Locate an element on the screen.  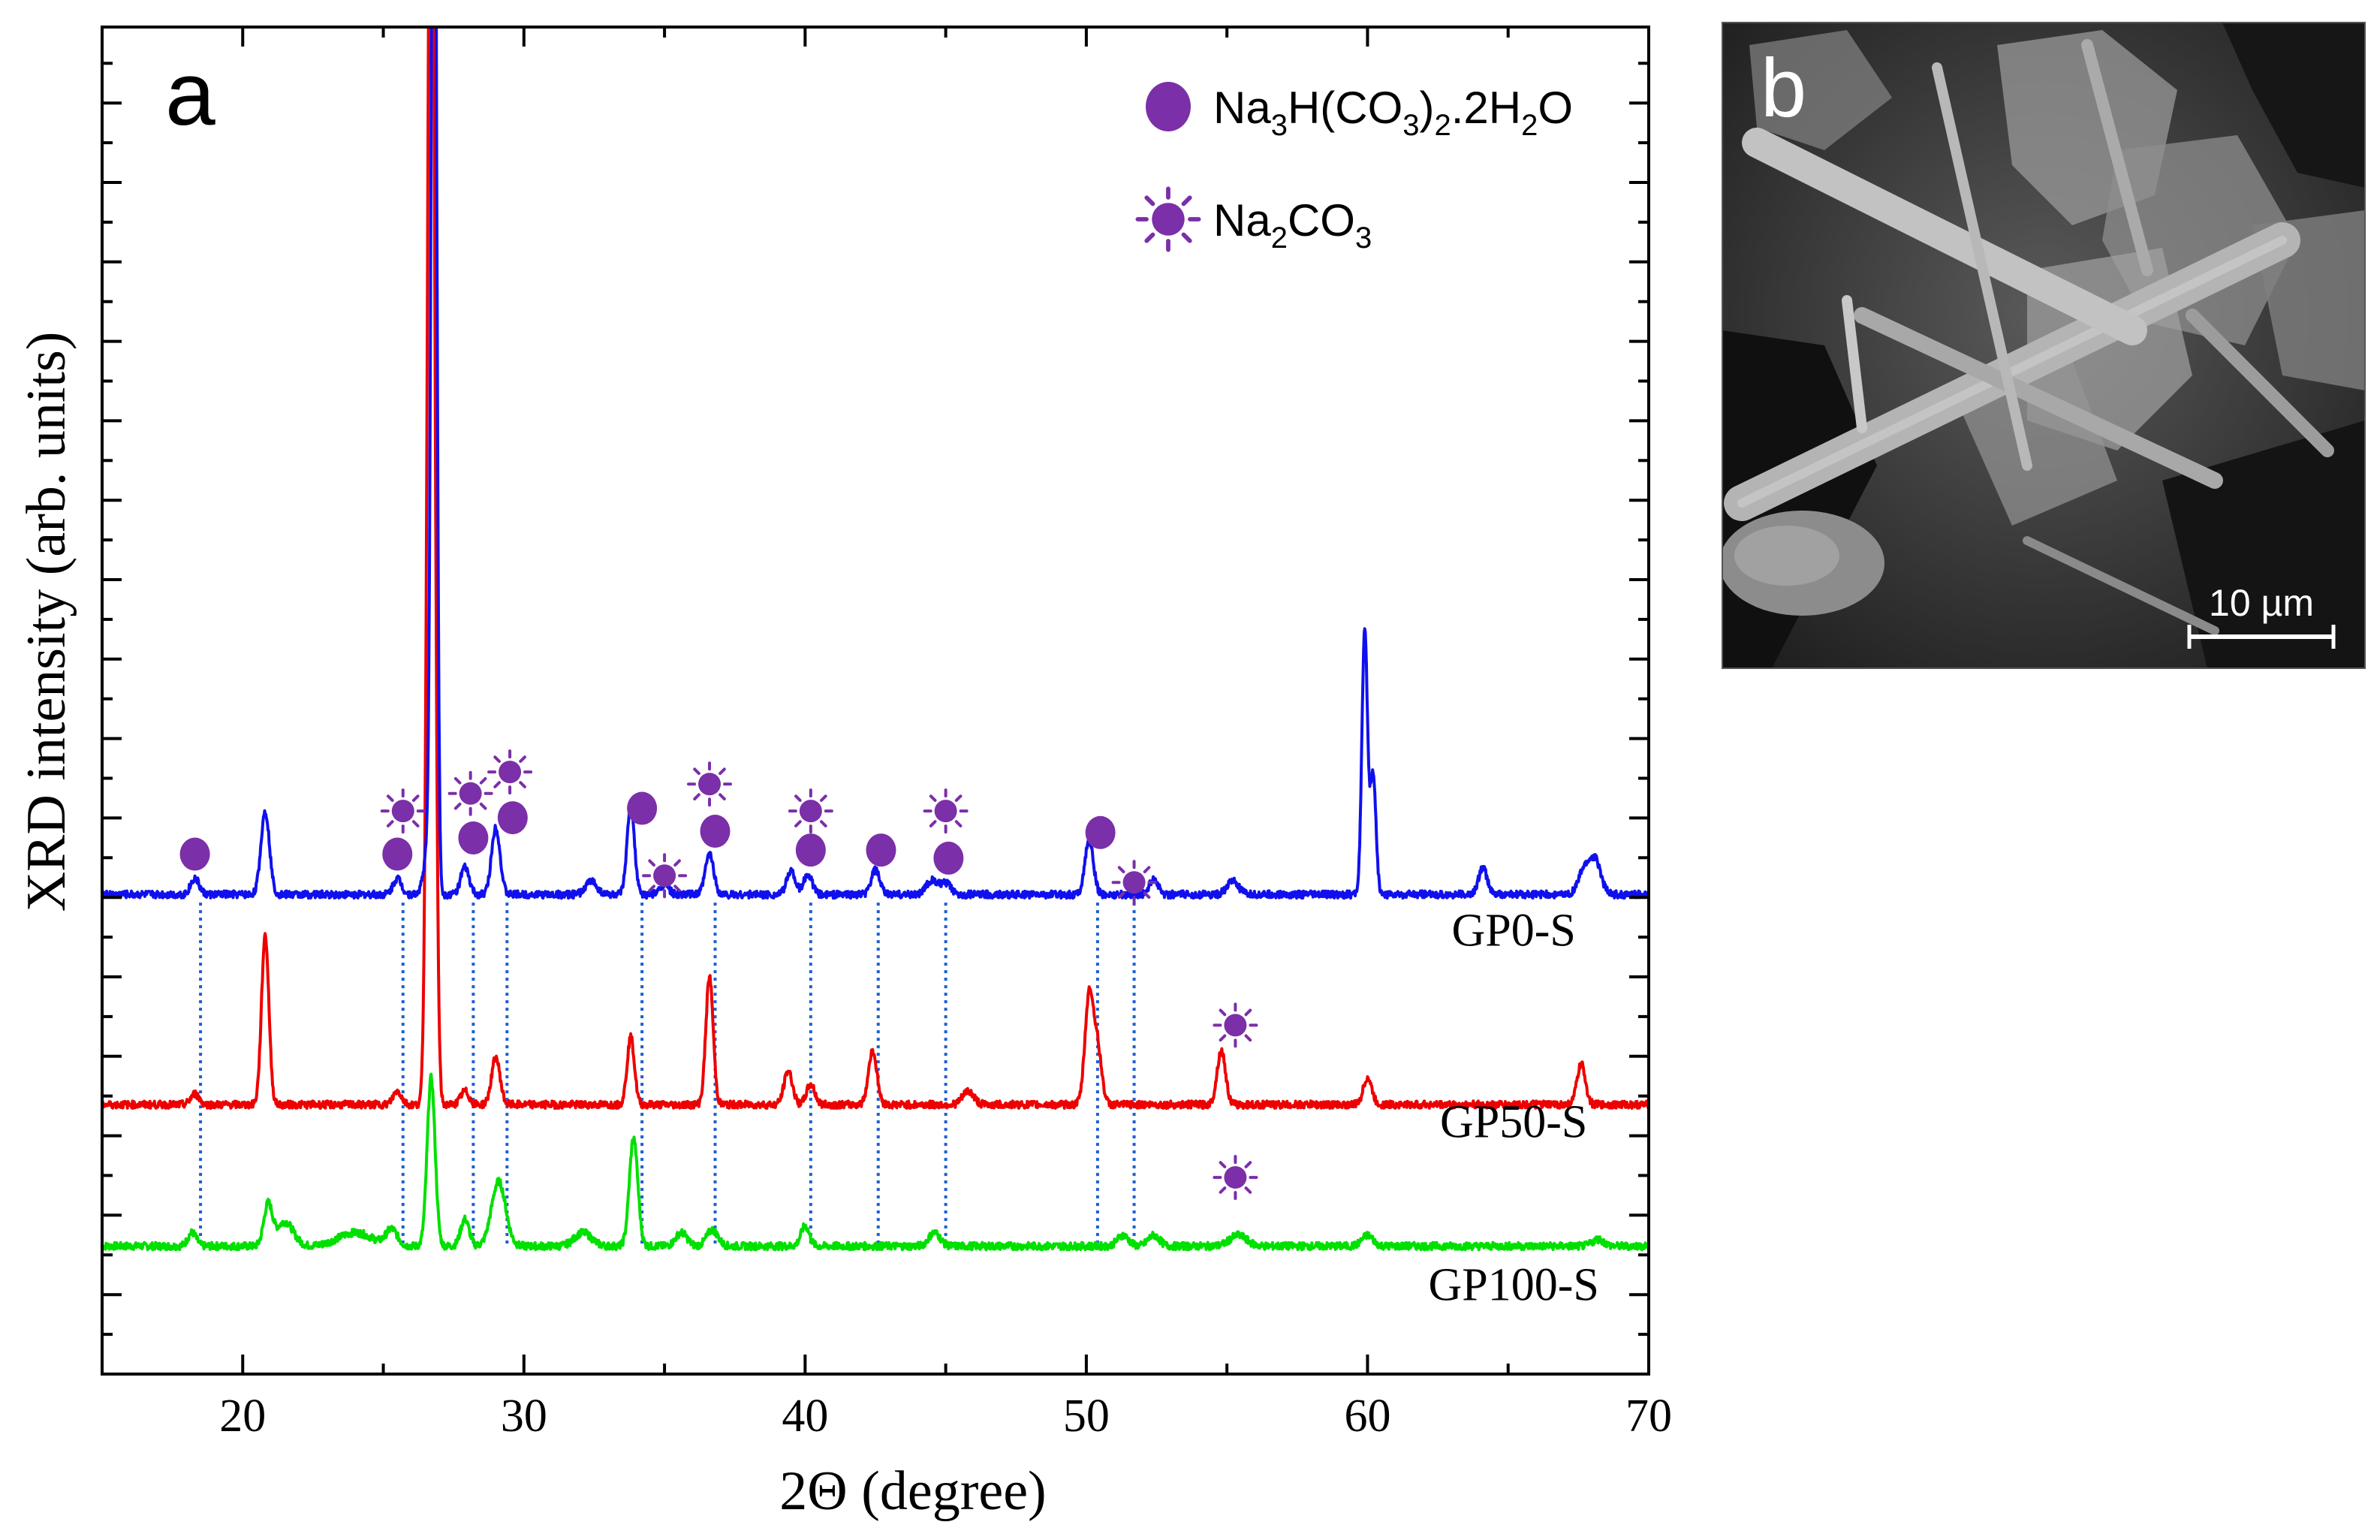
panel-a-label: a is located at coordinates (190, 94).